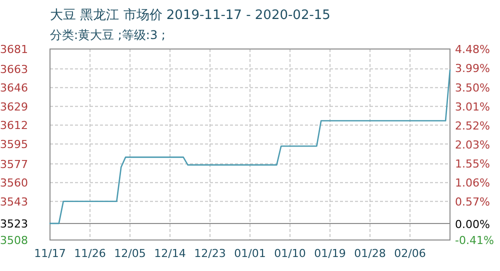 The width and height of the screenshot is (500, 271). What do you see at coordinates (472, 69) in the screenshot?
I see `y2-tick: 3.99%` at bounding box center [472, 69].